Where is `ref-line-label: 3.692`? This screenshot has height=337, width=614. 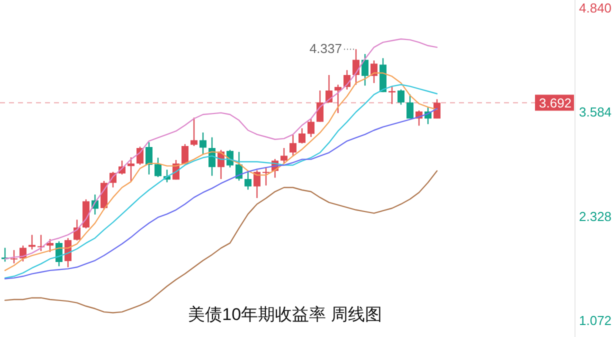
ref-line-label: 3.692 is located at coordinates (555, 103).